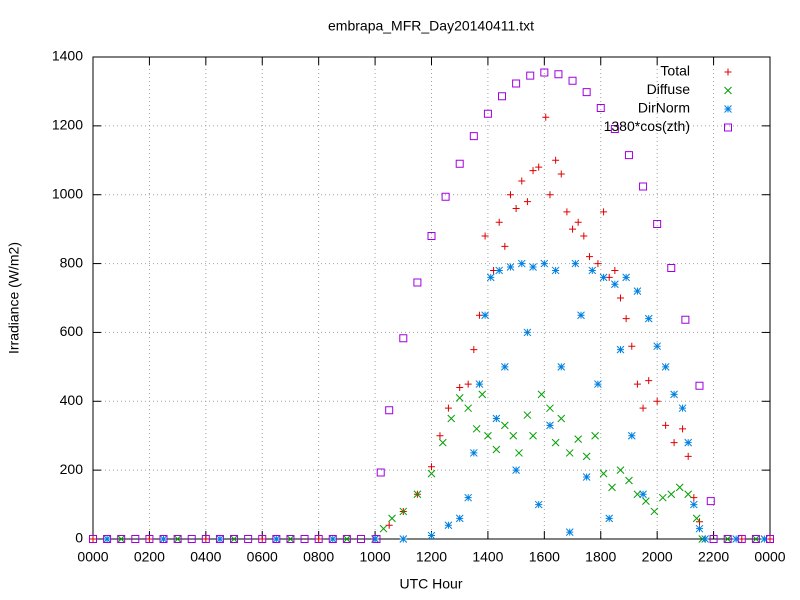 Image resolution: width=800 pixels, height=600 pixels. Describe the element at coordinates (72, 469) in the screenshot. I see `y-tick-label: 200` at that location.